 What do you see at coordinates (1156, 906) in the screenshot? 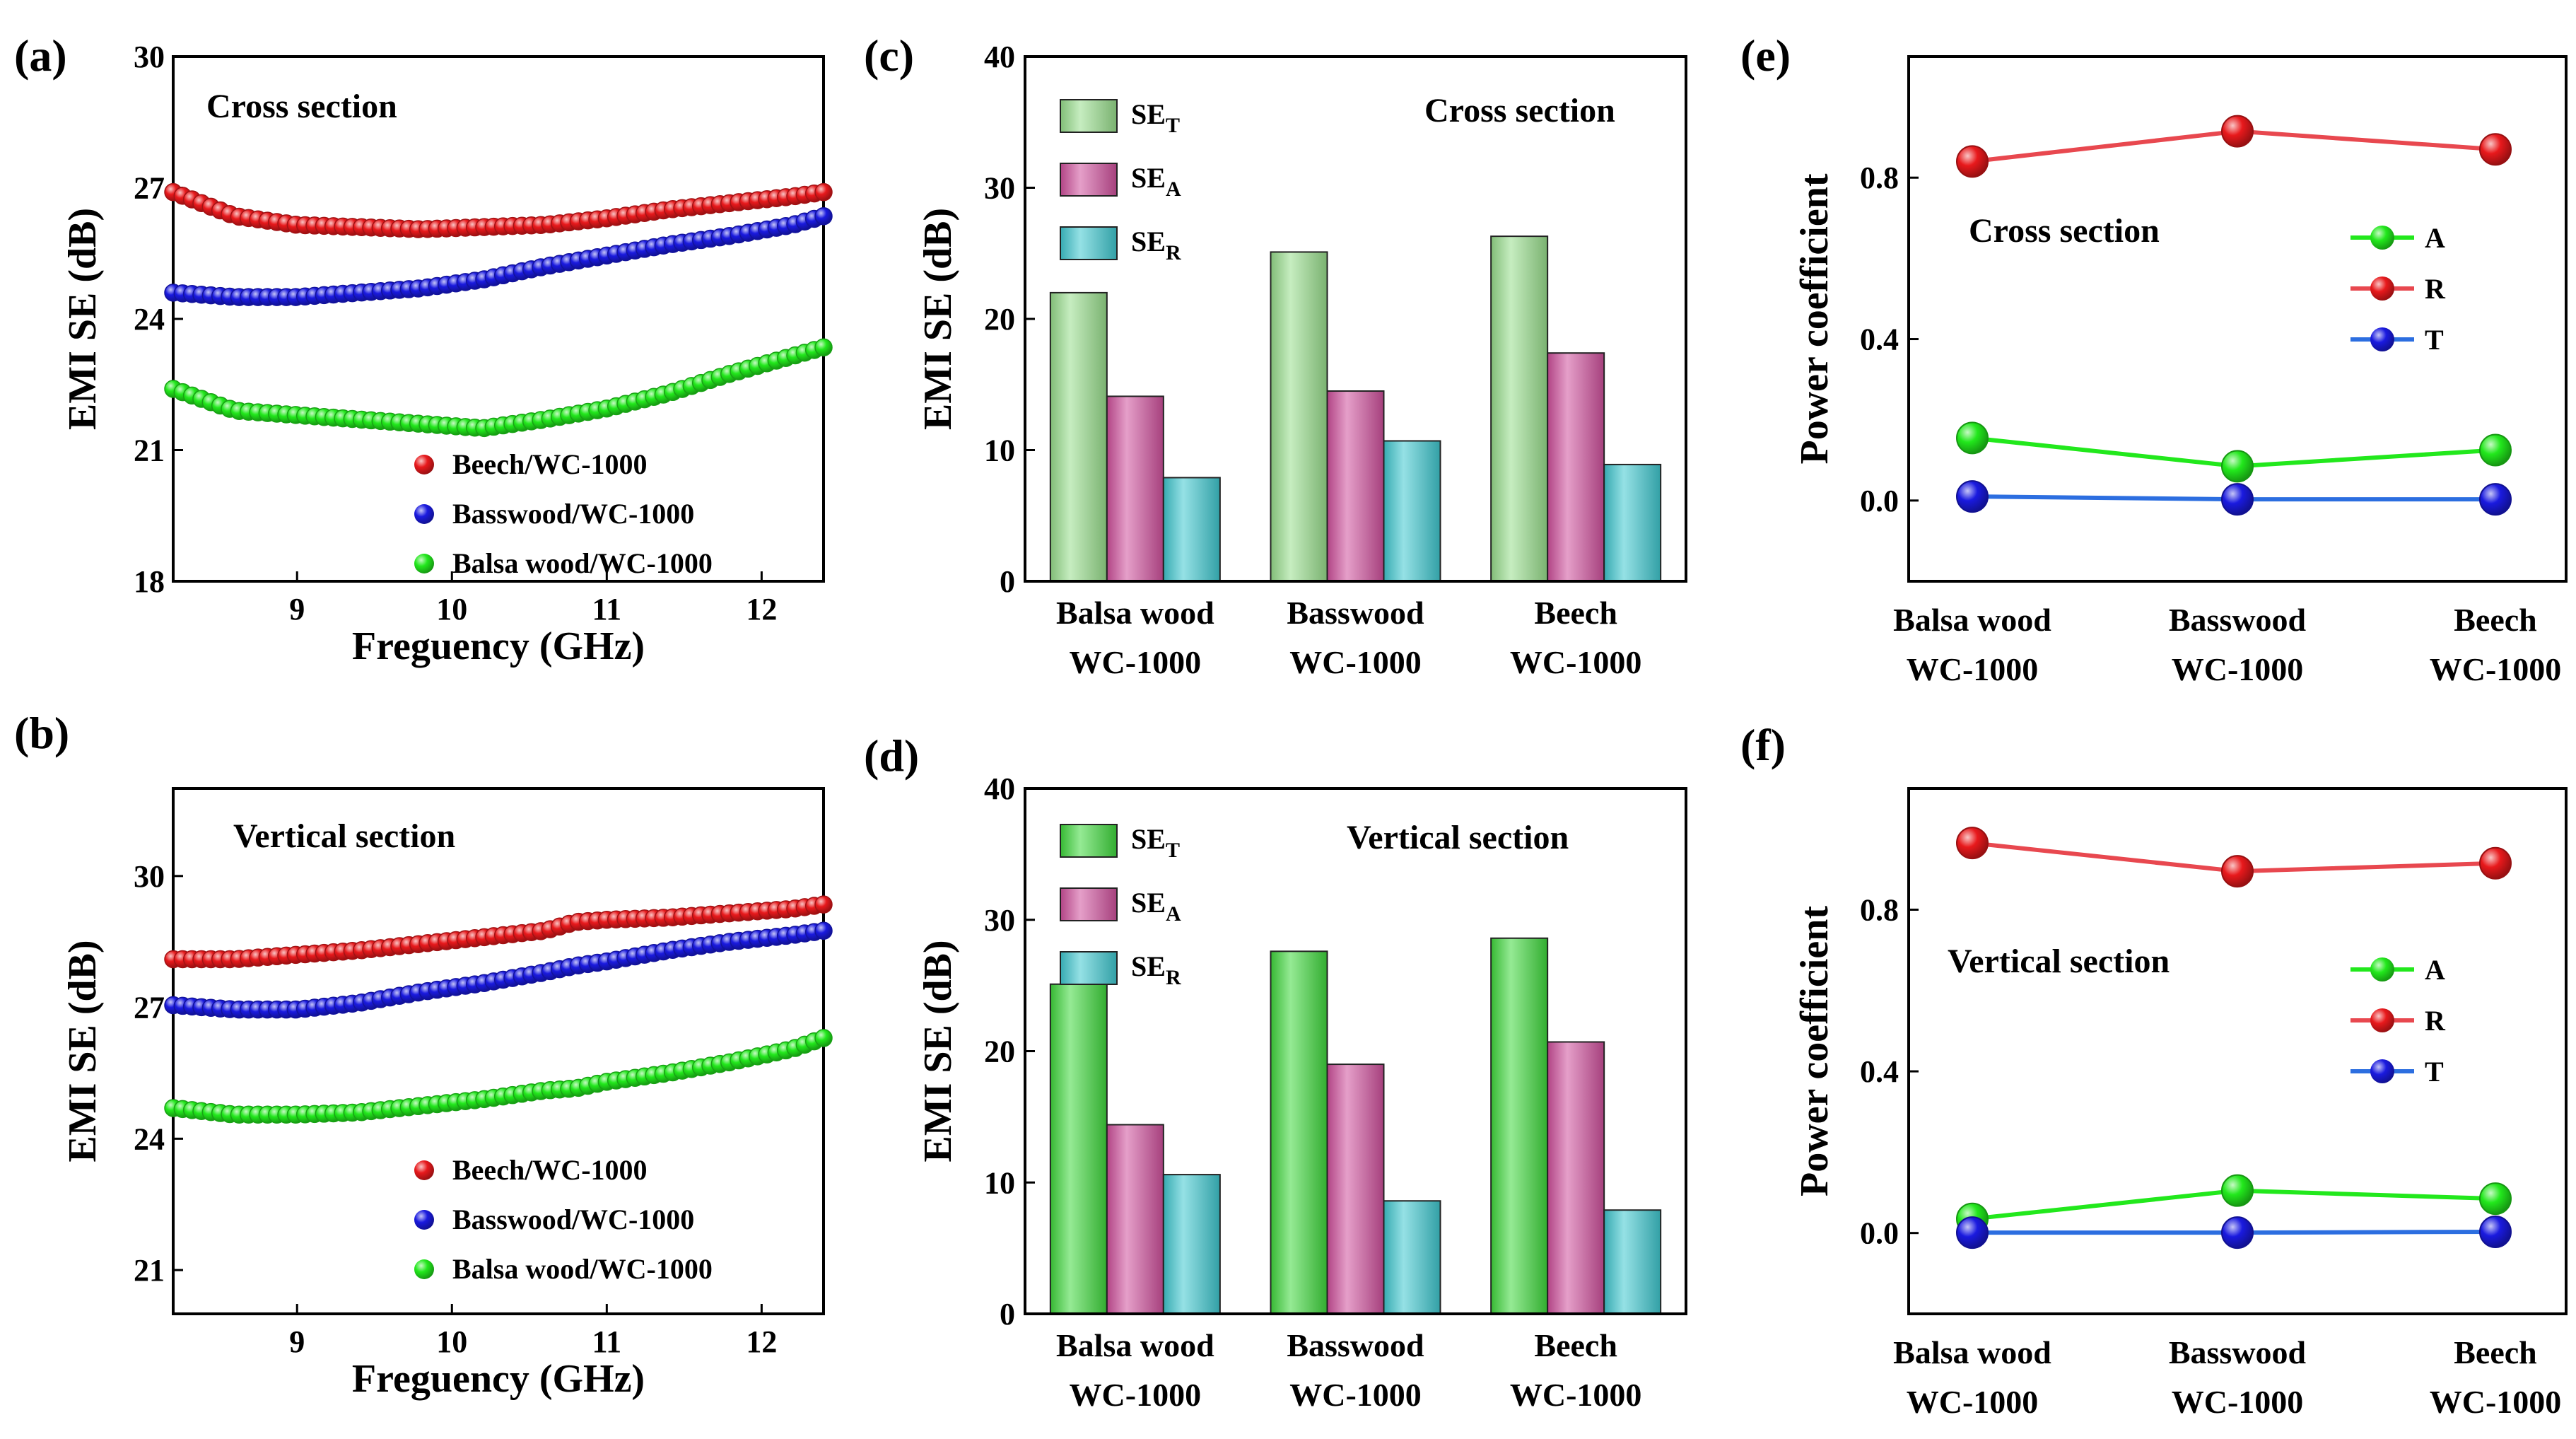
I see `legend-label: SEA` at bounding box center [1156, 906].